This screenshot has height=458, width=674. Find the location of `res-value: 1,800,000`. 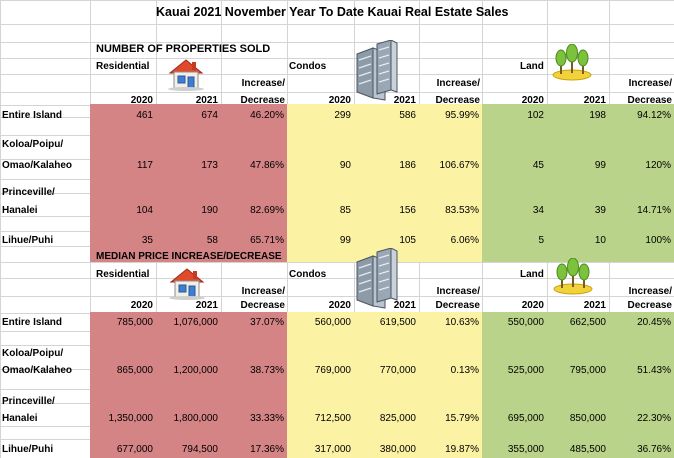

res-value: 1,800,000 is located at coordinates (196, 418).